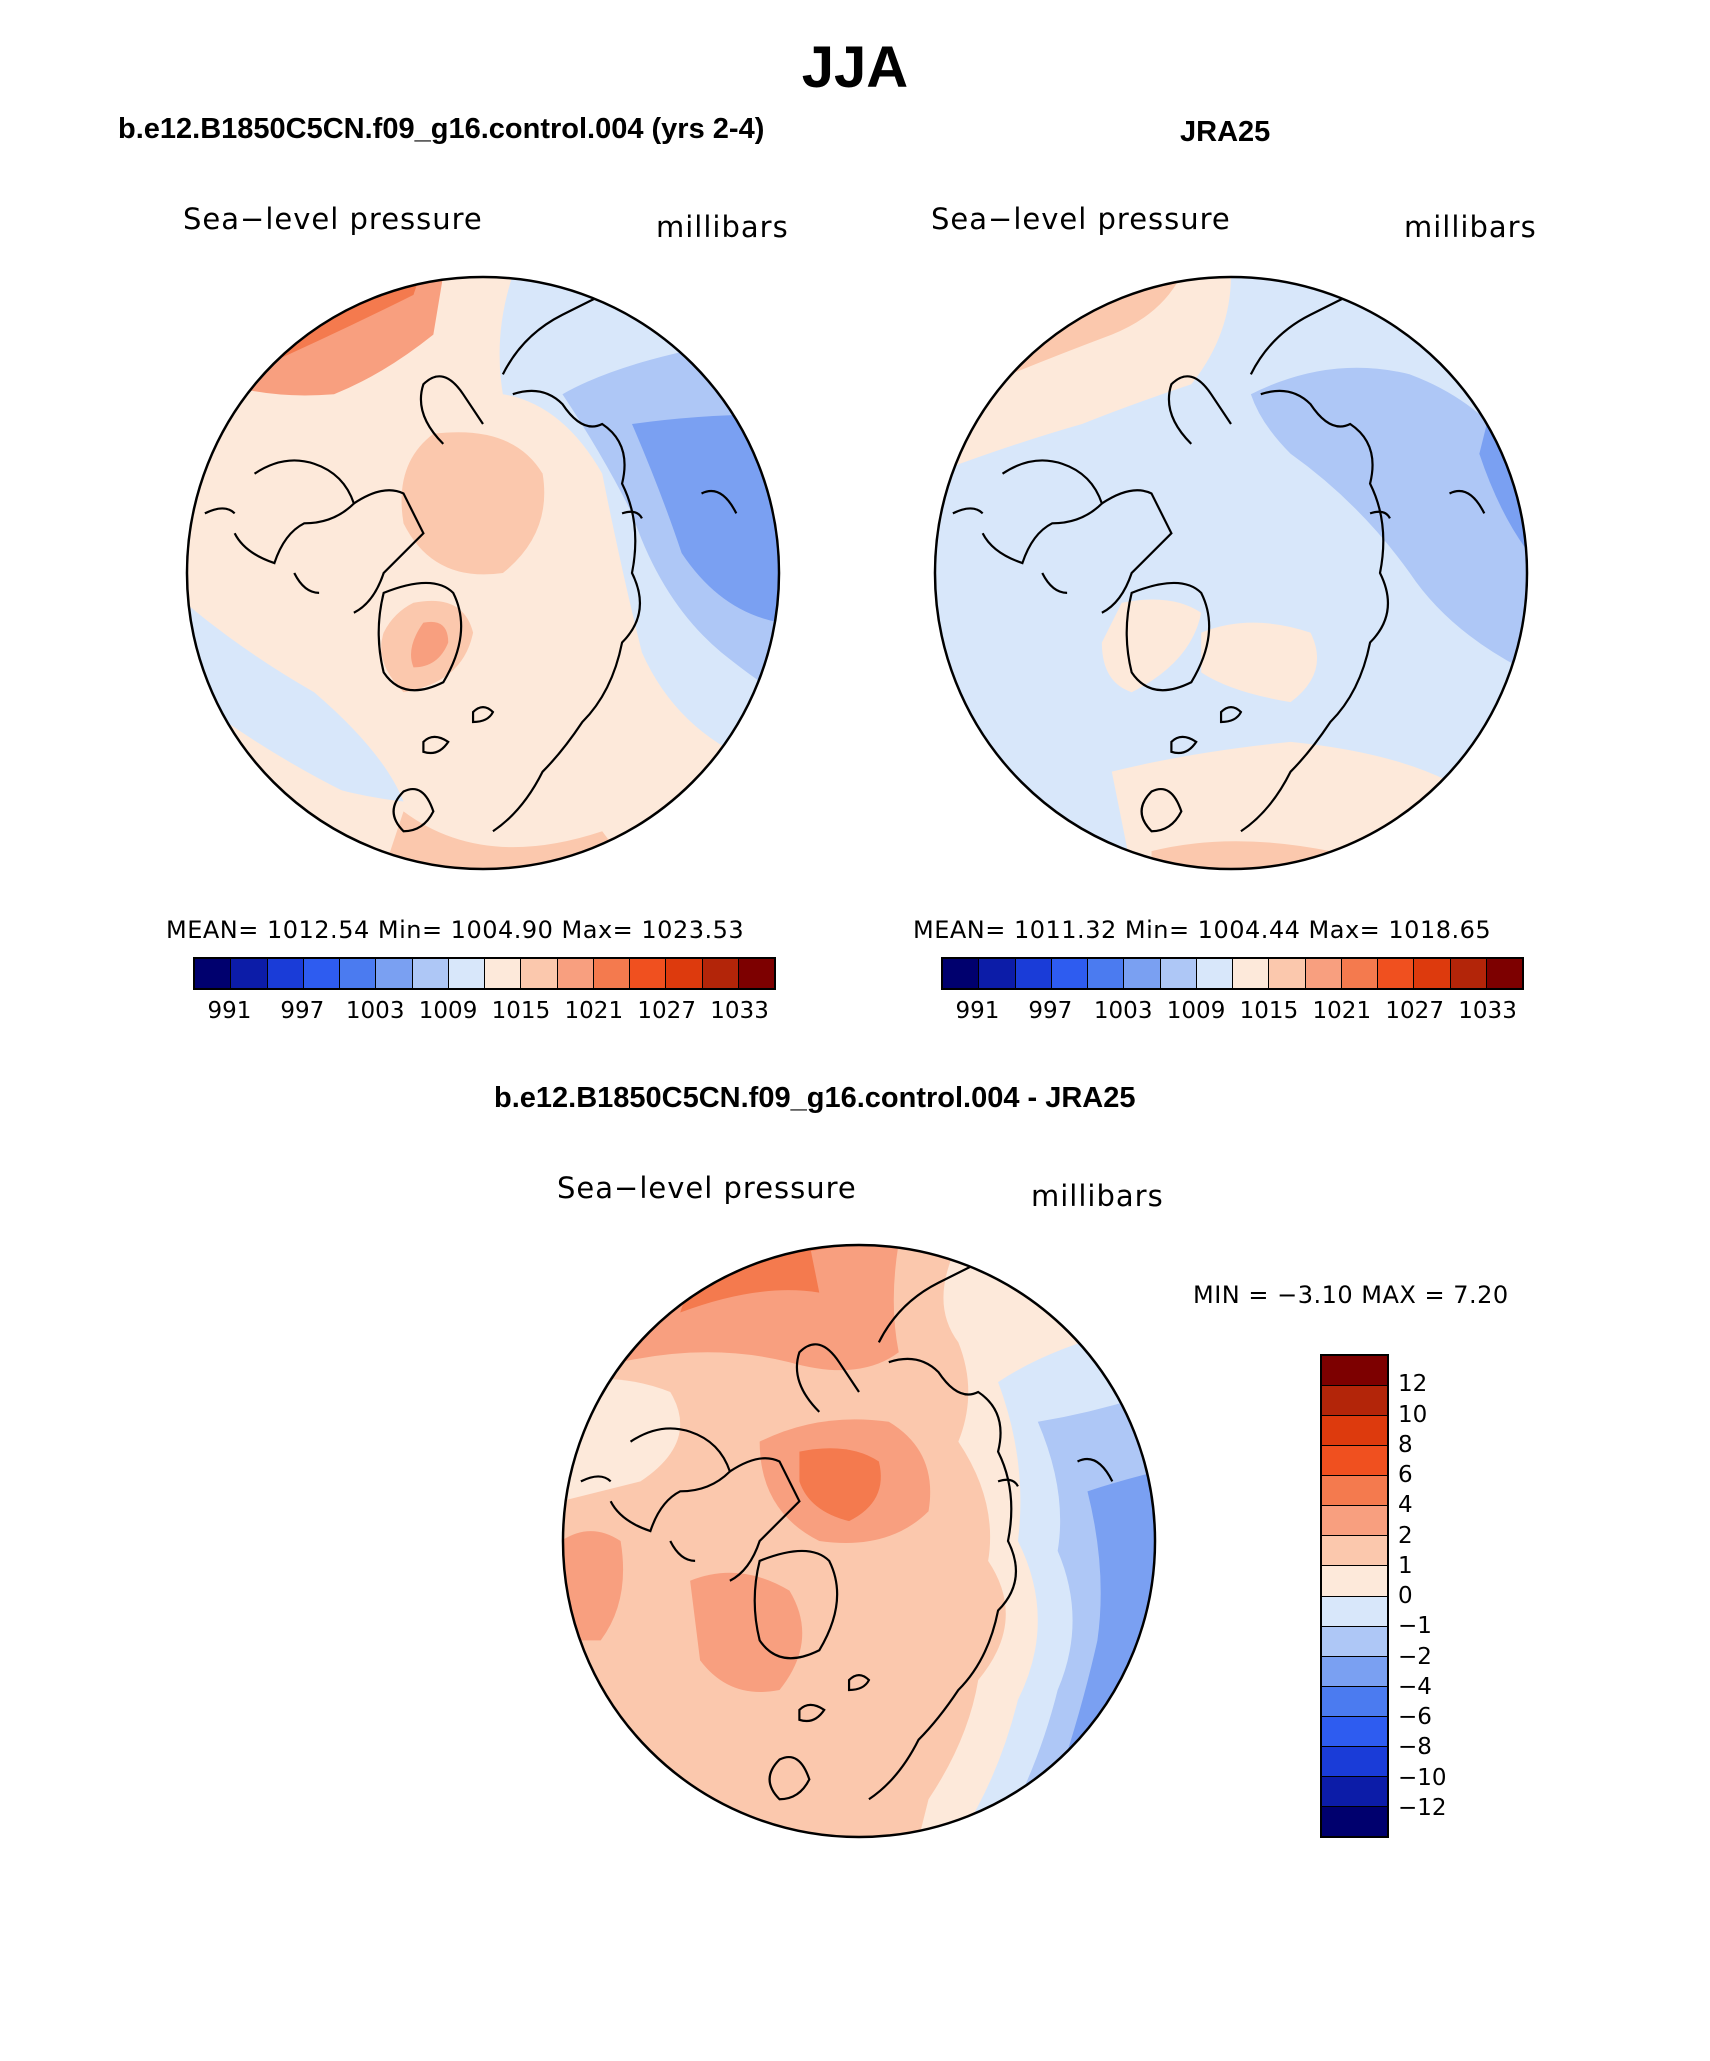 The height and width of the screenshot is (2061, 1710). I want to click on diff-polar-map, so click(859, 1541).